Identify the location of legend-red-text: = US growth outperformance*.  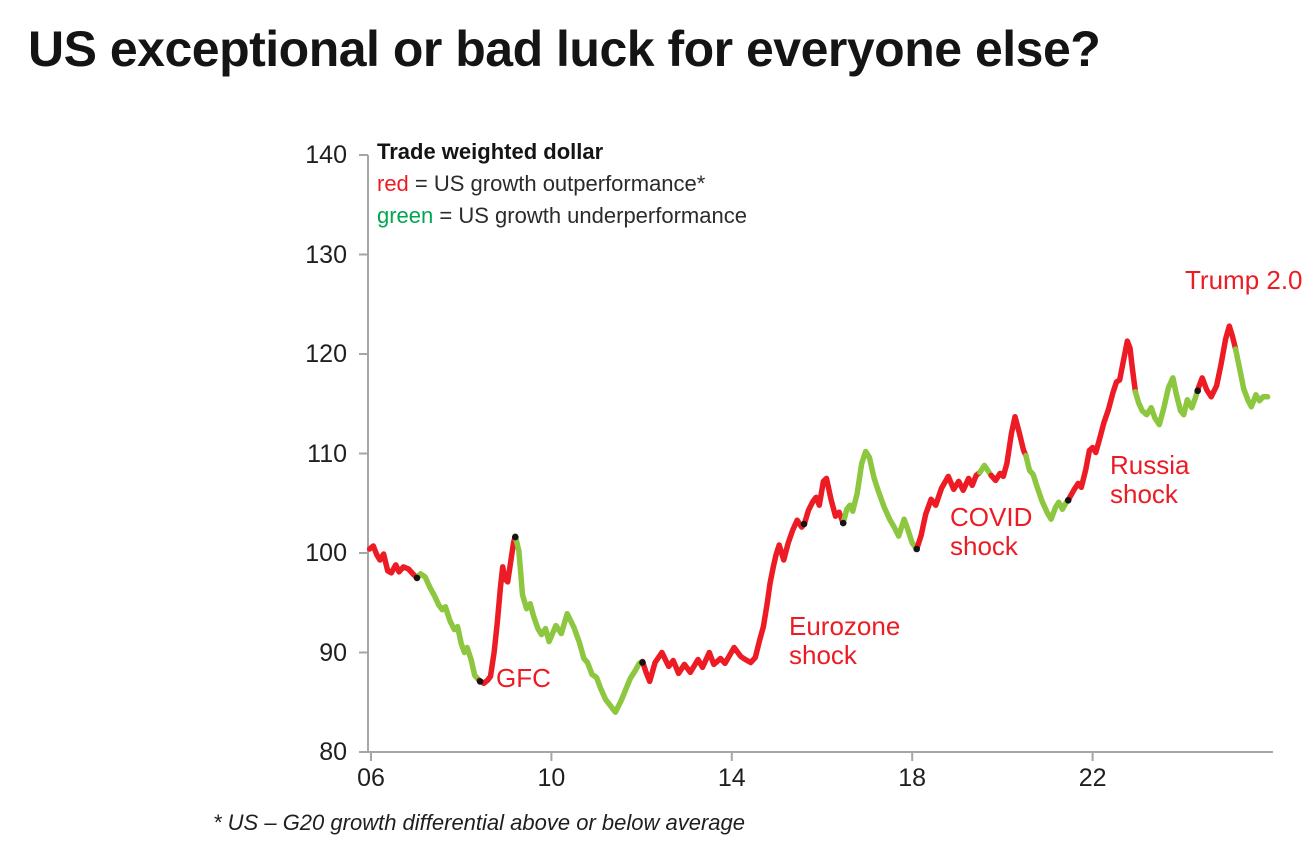
(557, 183).